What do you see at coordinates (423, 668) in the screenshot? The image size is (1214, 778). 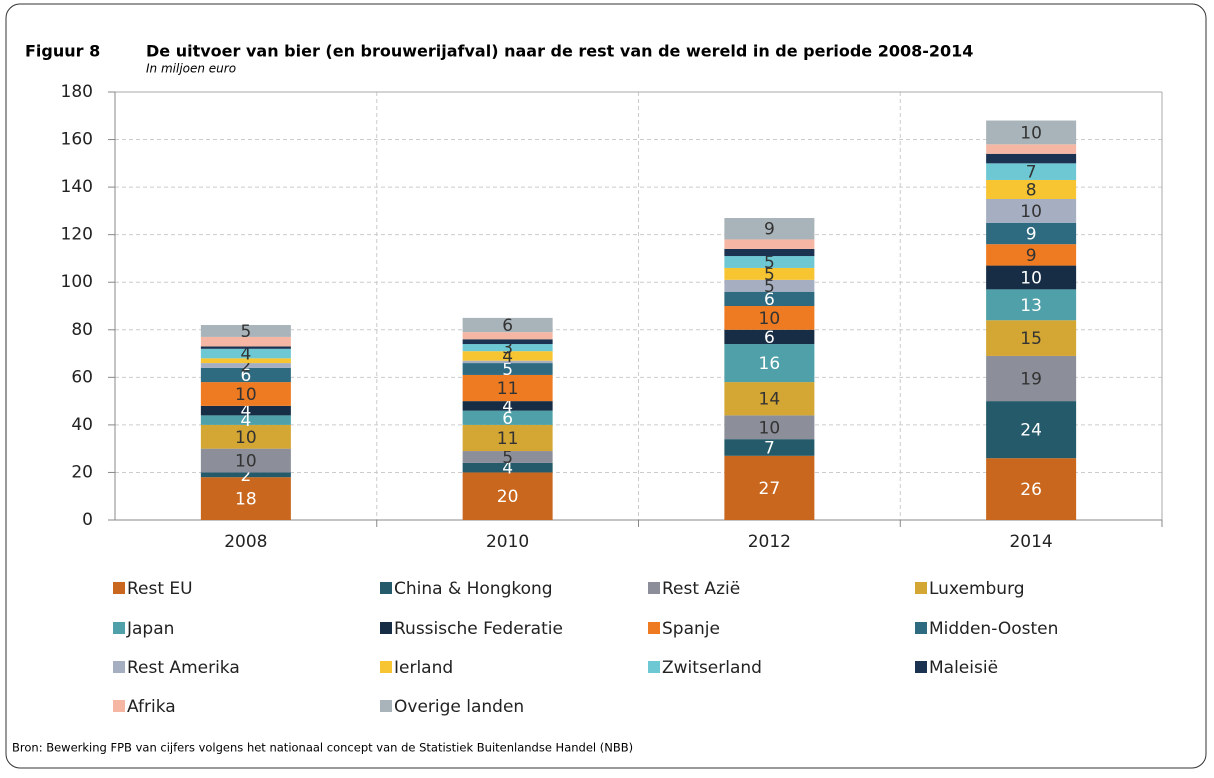 I see `legend-label: Ierland` at bounding box center [423, 668].